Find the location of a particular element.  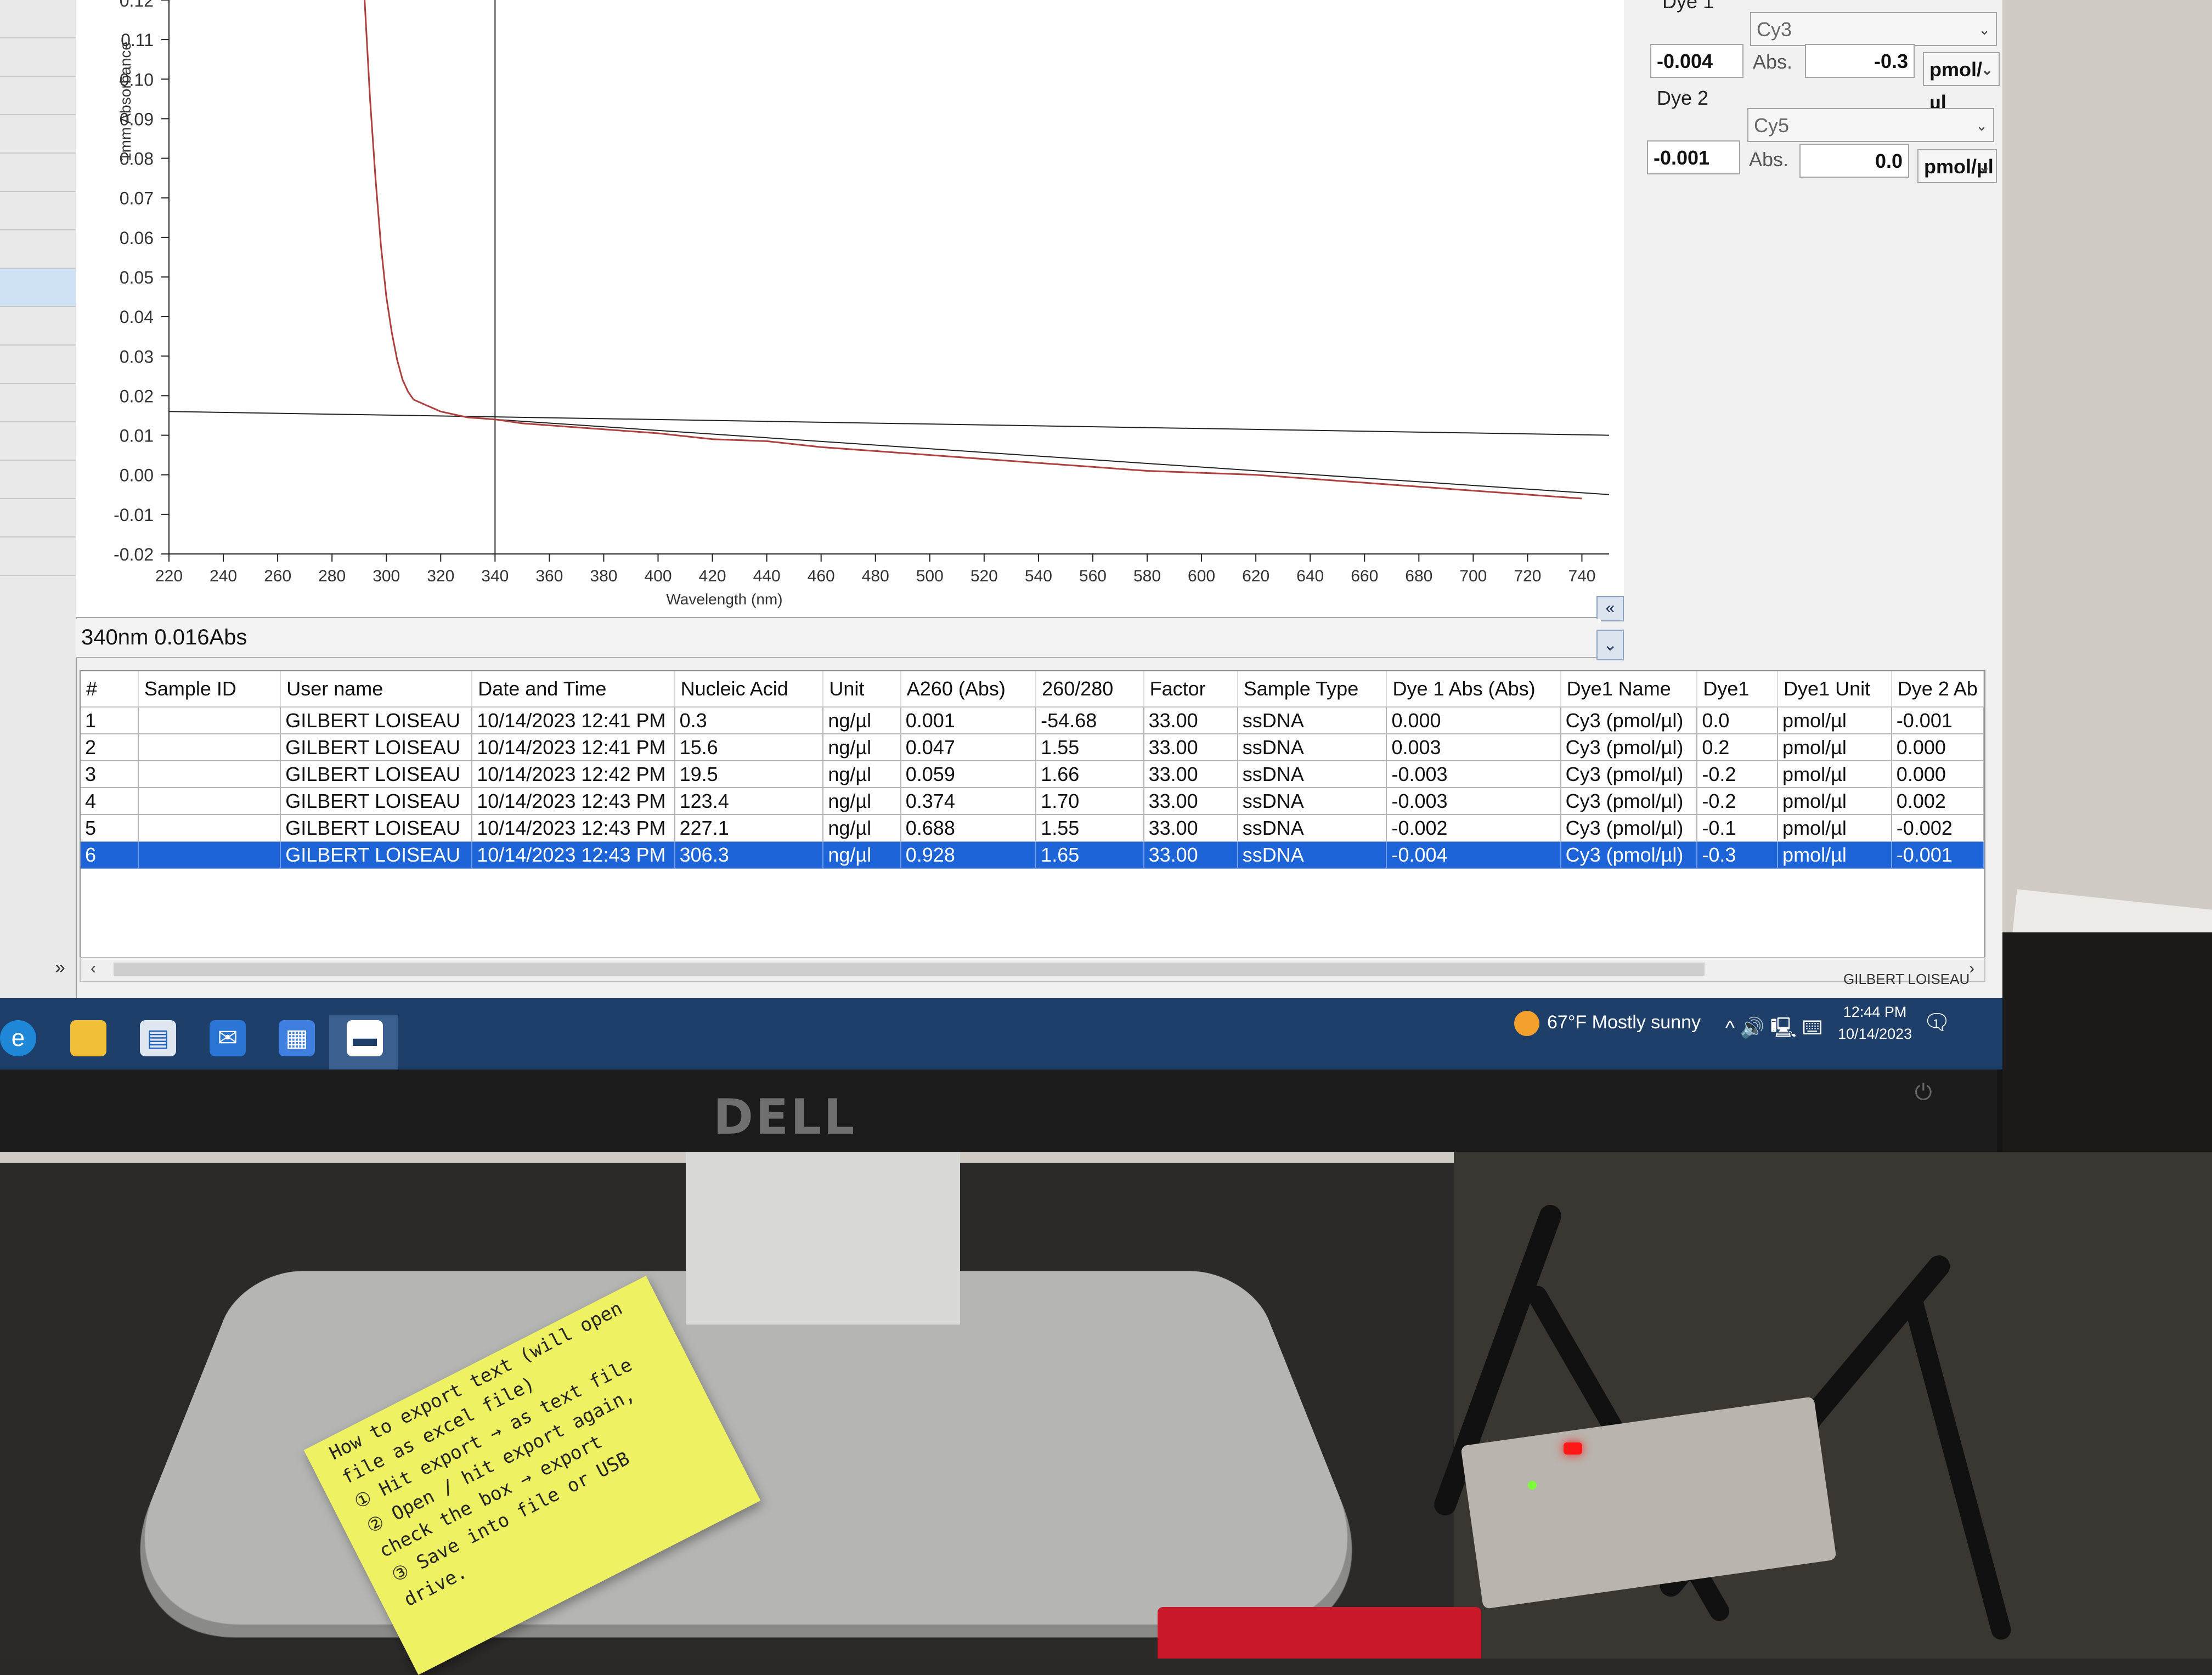

table-cell: 5 is located at coordinates (110, 827).